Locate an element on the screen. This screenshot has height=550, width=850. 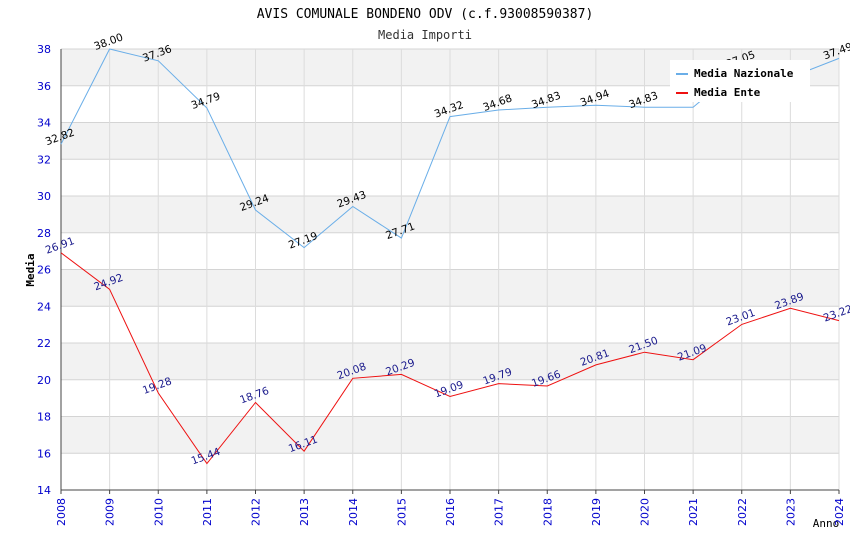
y-tick-label: 20 is located at coordinates (44, 380).